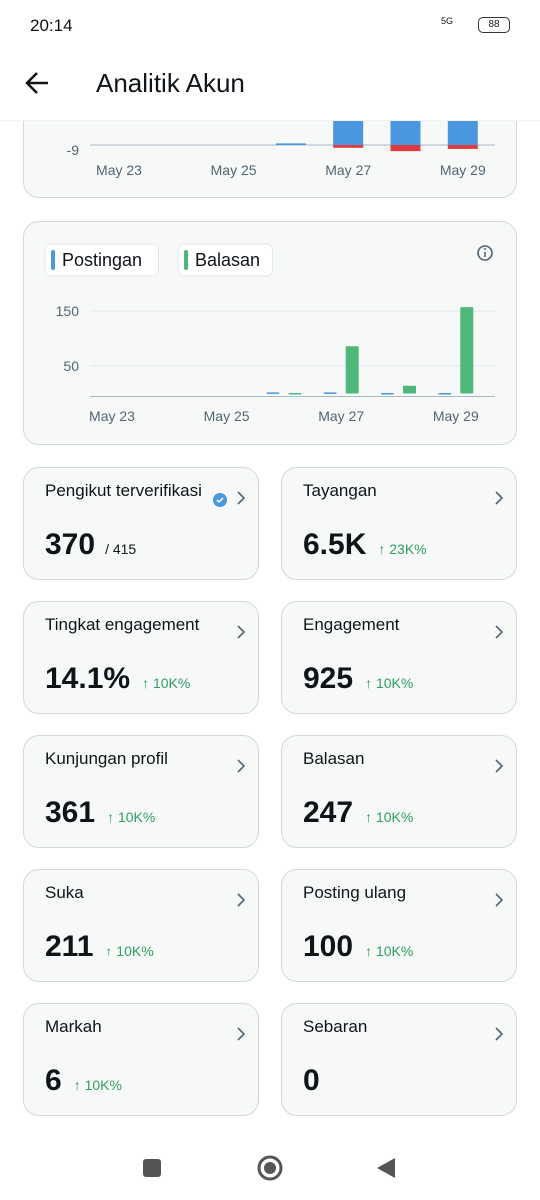  What do you see at coordinates (340, 490) in the screenshot?
I see `stat-label: Tayangan` at bounding box center [340, 490].